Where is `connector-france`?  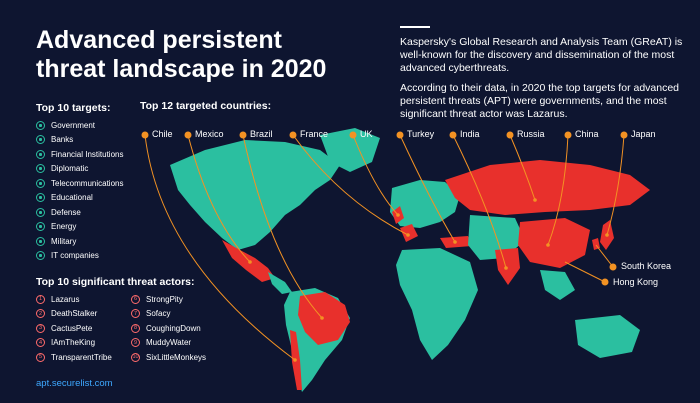
connector-france is located at coordinates (350, 185).